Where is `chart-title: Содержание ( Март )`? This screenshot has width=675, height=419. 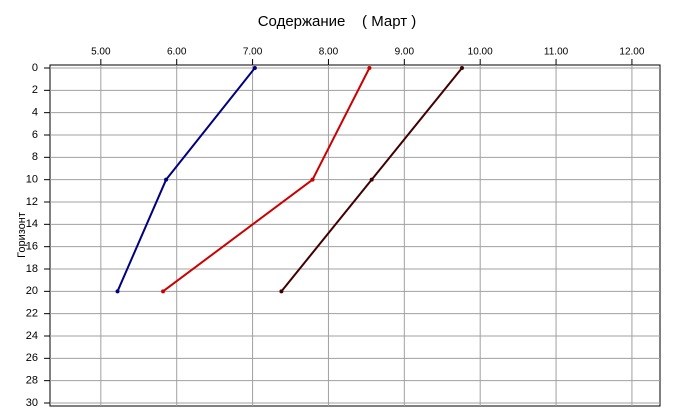 chart-title: Содержание ( Март ) is located at coordinates (337, 21).